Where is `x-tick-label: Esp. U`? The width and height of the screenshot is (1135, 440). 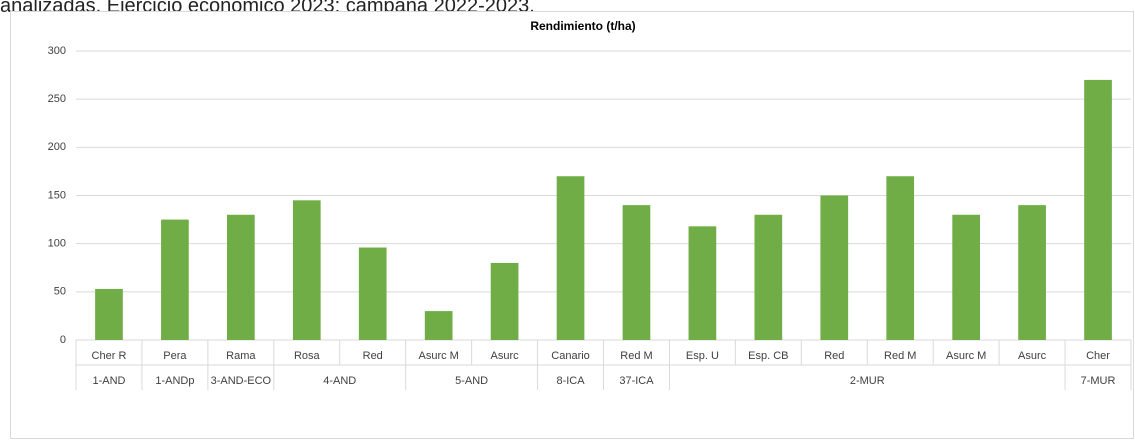
x-tick-label: Esp. U is located at coordinates (702, 356).